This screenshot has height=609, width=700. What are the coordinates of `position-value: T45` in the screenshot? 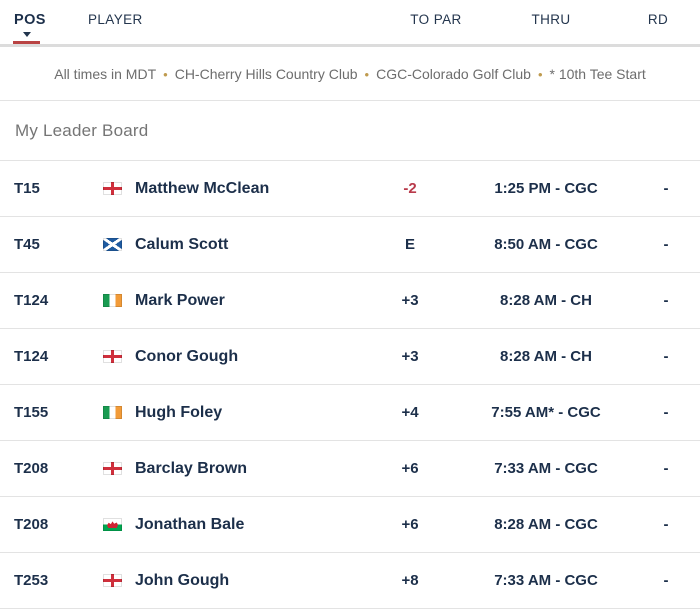 It's located at (27, 244).